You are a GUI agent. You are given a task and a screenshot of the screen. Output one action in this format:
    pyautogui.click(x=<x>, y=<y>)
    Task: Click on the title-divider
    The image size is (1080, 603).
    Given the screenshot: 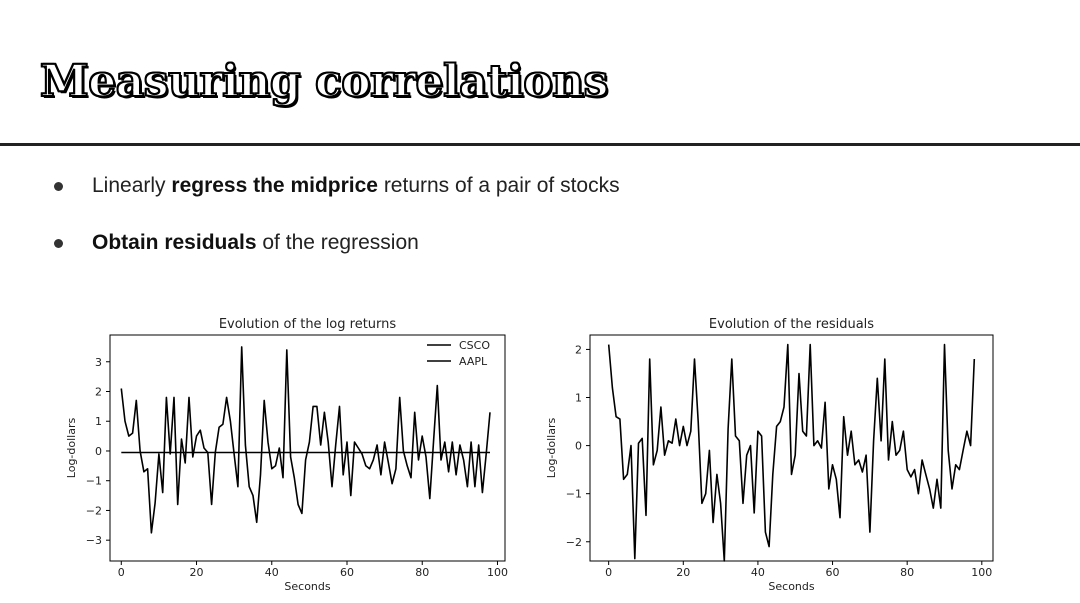 What is the action you would take?
    pyautogui.click(x=540, y=144)
    